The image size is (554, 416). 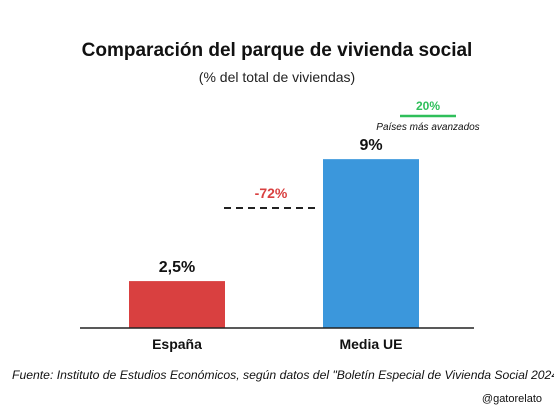 What do you see at coordinates (277, 77) in the screenshot?
I see `chart-subtitle: (% del total de viviendas)` at bounding box center [277, 77].